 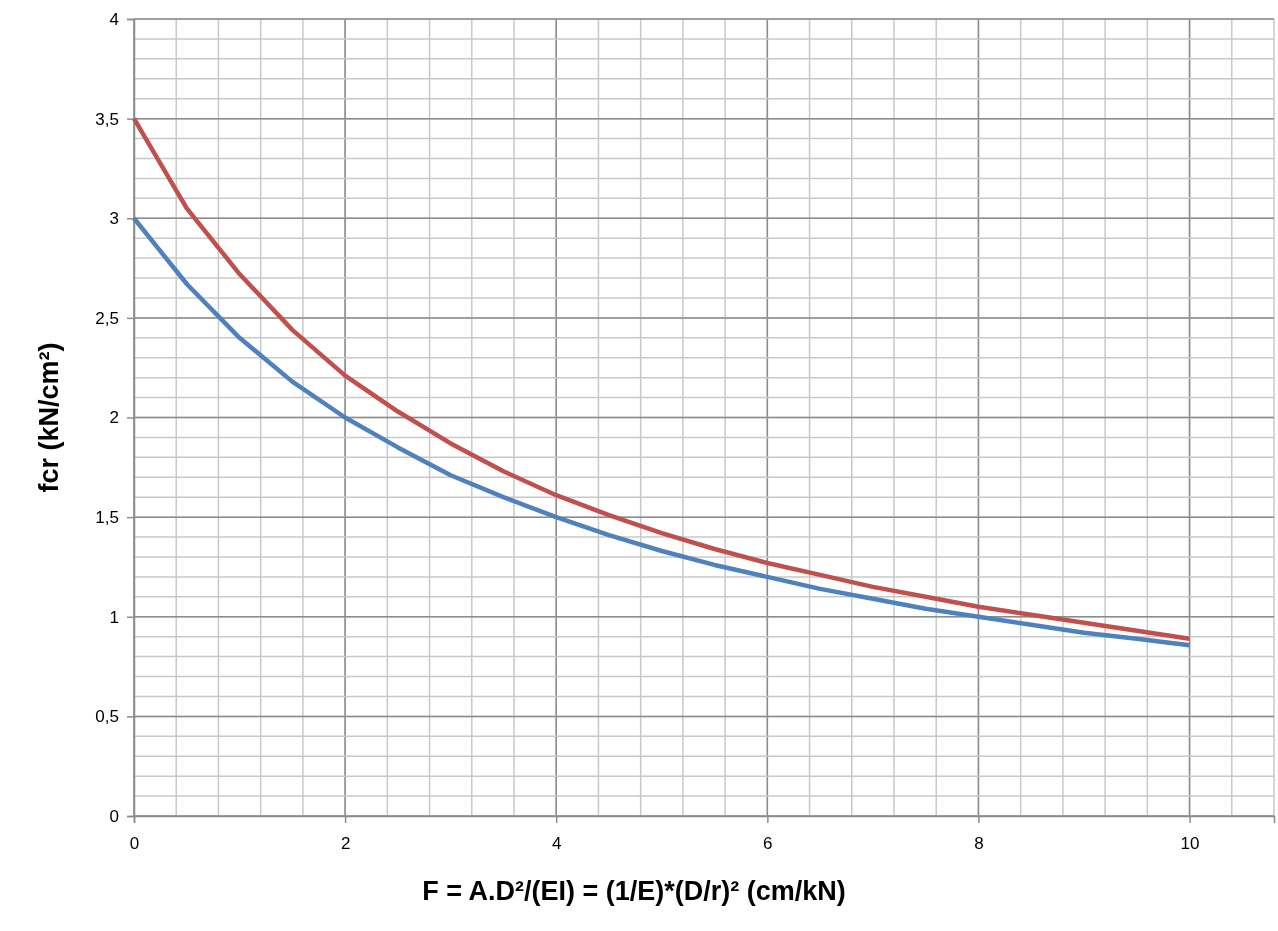 What do you see at coordinates (49, 417) in the screenshot?
I see `y-axis-title: fcr (kN/cm²)` at bounding box center [49, 417].